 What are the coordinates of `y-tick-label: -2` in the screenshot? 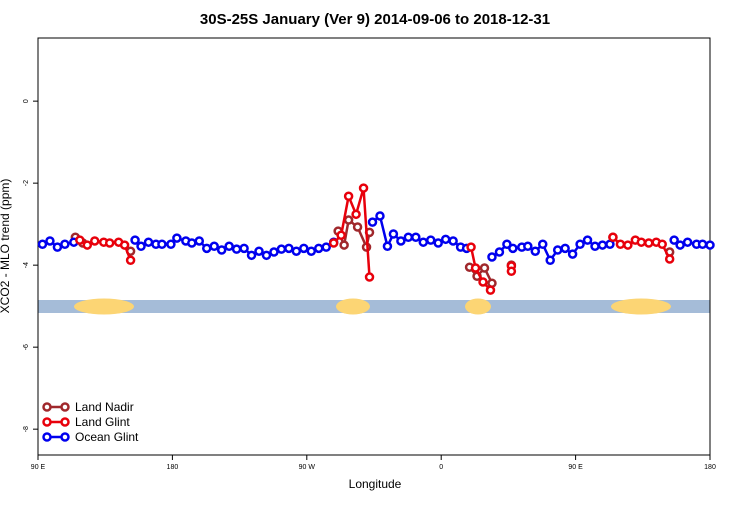 It's located at (26, 183).